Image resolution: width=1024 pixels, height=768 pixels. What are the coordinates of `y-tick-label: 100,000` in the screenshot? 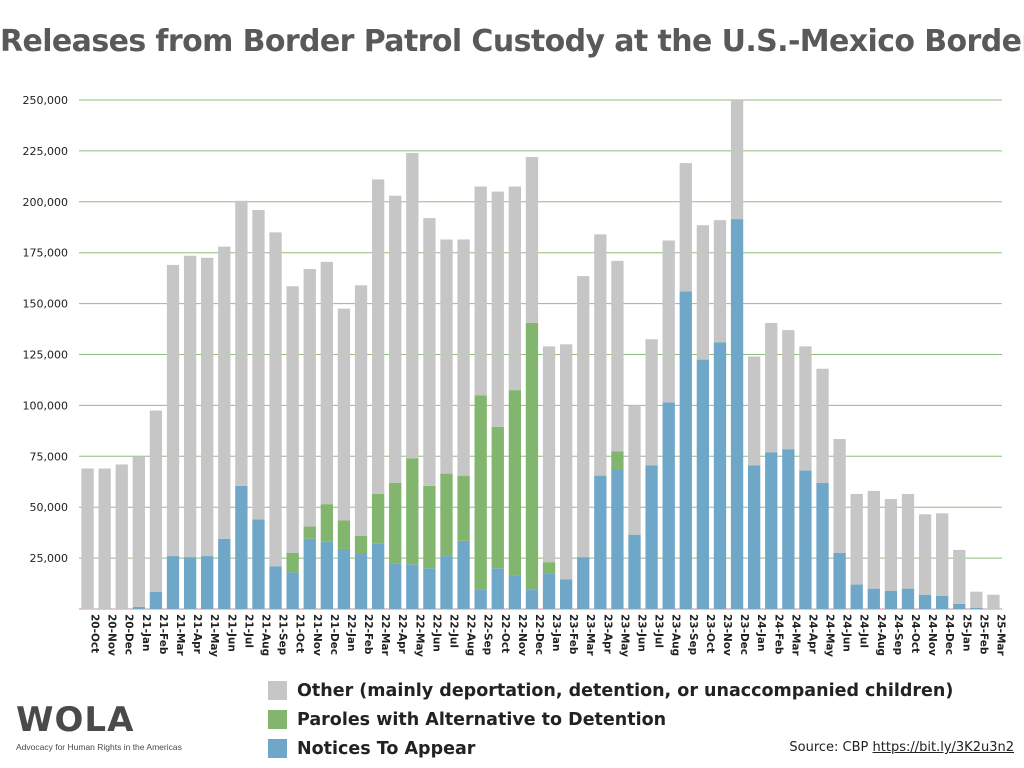 It's located at (46, 405).